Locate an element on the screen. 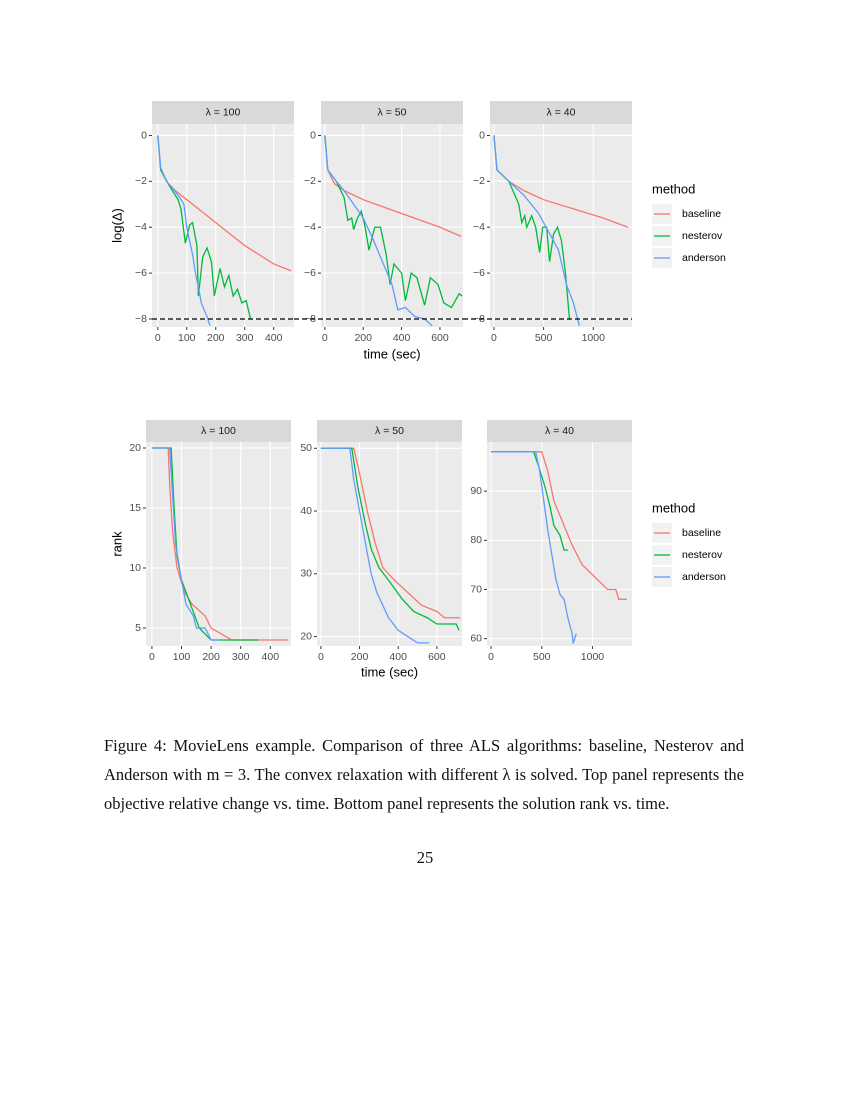 The height and width of the screenshot is (1100, 850). y-tick-label: 5 is located at coordinates (138, 628).